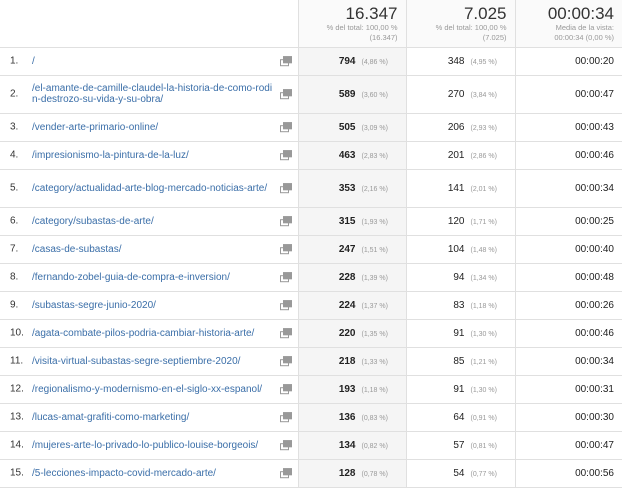 The height and width of the screenshot is (488, 622). I want to click on pageviews-cell: 134 (0,82 %), so click(351, 445).